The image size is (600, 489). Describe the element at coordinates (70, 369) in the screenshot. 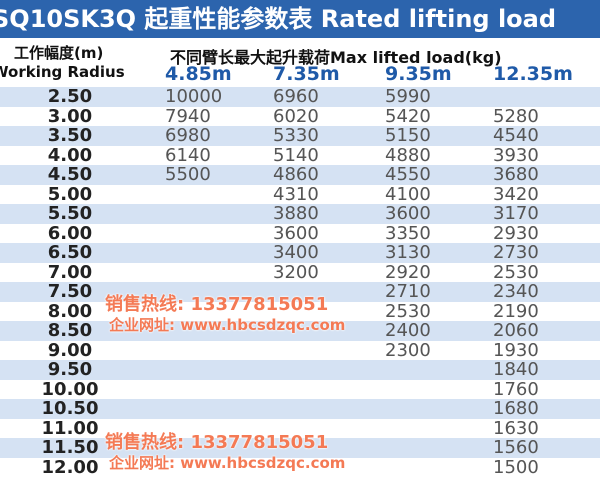

I see `radius-cell: 9.50` at that location.